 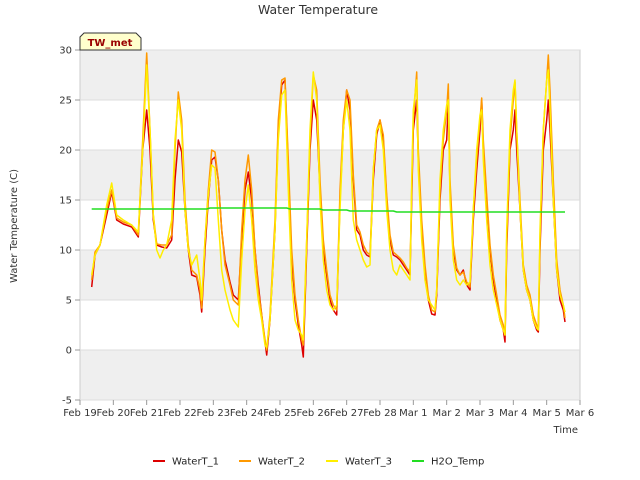 I want to click on x-tick-label: Feb 23, so click(x=214, y=413).